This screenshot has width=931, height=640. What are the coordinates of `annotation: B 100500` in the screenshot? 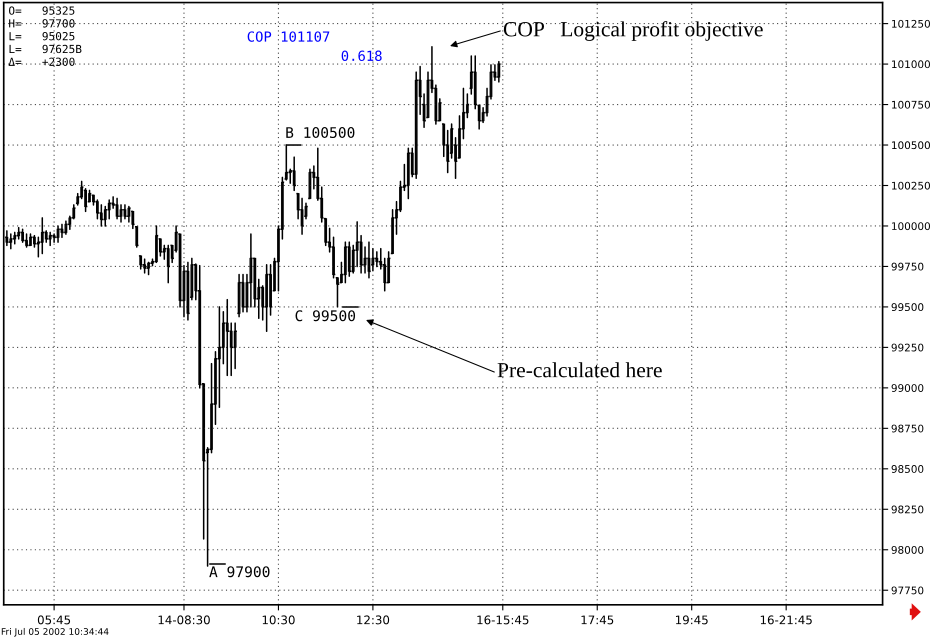 It's located at (320, 132).